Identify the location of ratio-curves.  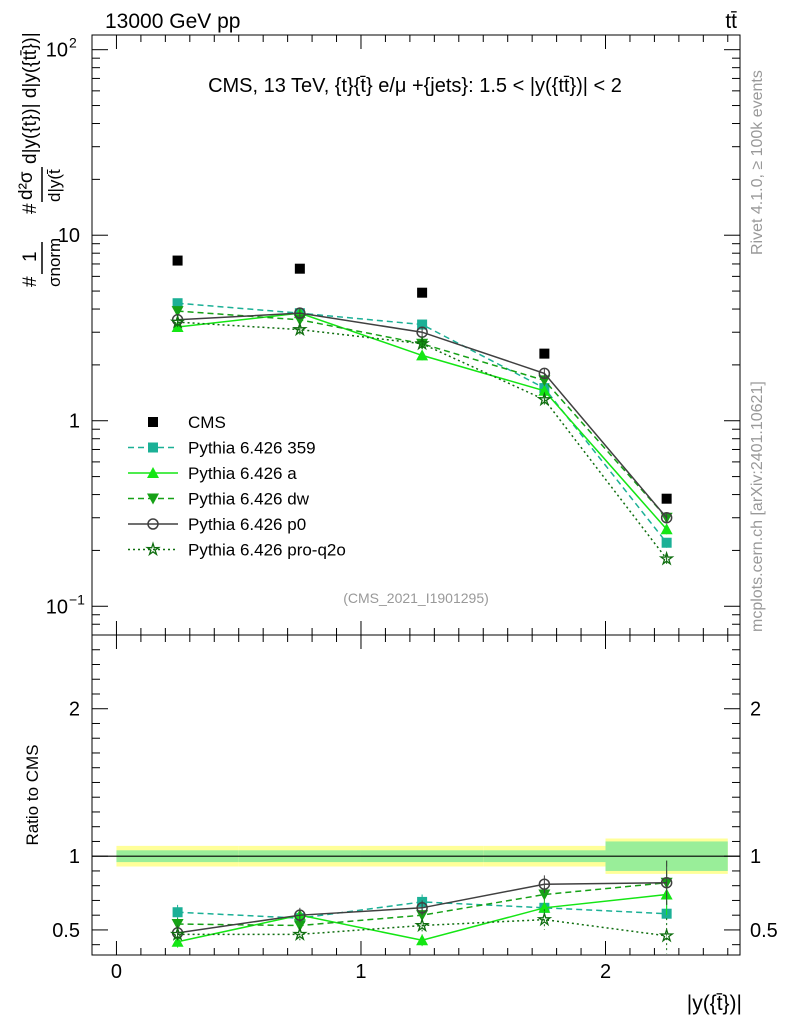
(422, 907).